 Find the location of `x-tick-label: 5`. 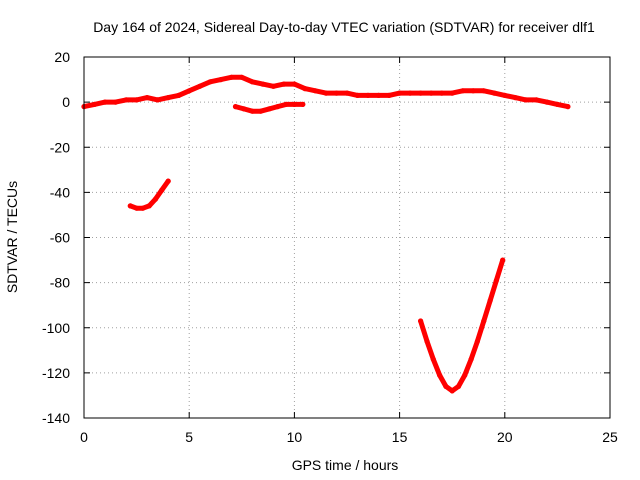

x-tick-label: 5 is located at coordinates (189, 437).